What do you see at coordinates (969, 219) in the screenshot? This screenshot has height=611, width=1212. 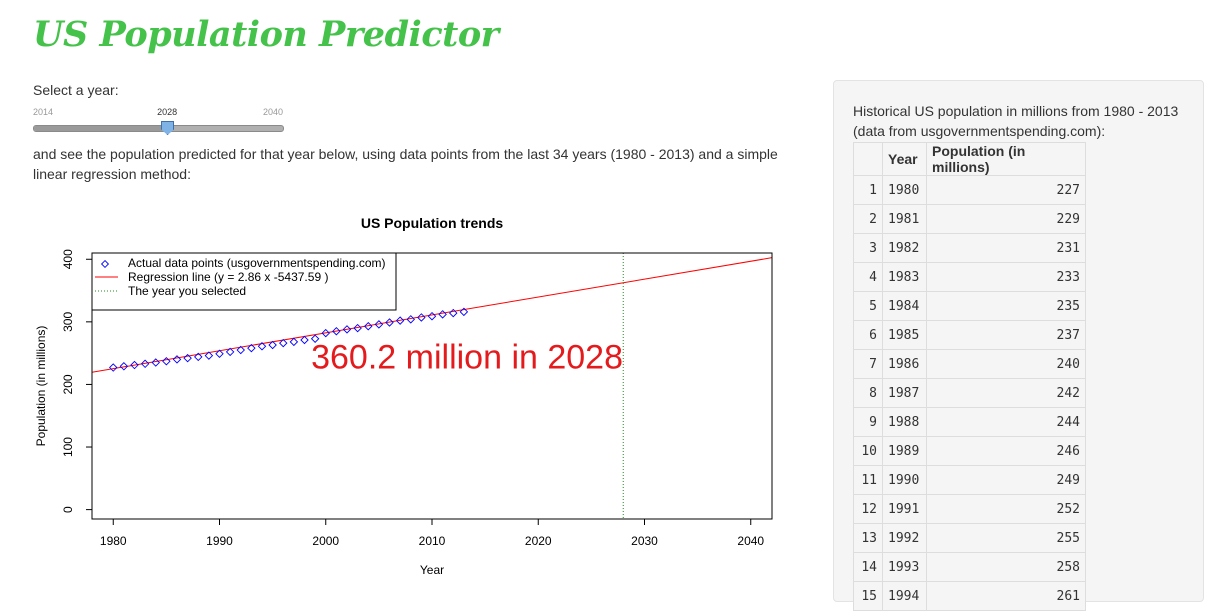 I see `table-row: 2 1981 229` at bounding box center [969, 219].